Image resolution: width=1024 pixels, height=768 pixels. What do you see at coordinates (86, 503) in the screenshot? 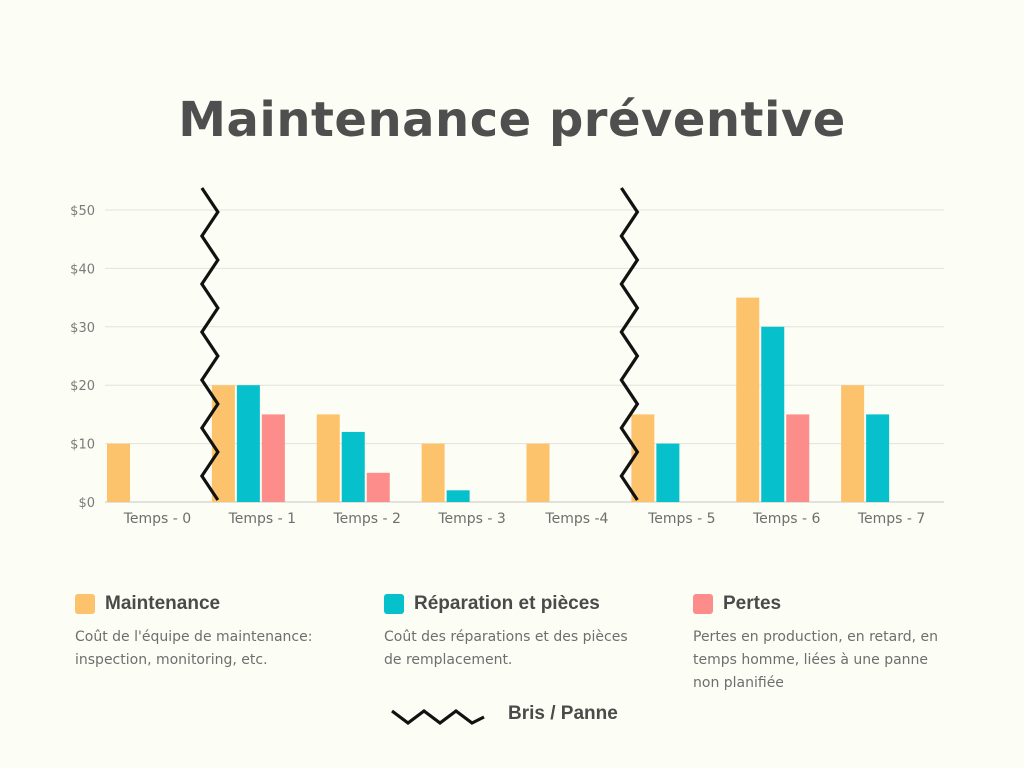
I see `y-tick-label: $0` at bounding box center [86, 503].